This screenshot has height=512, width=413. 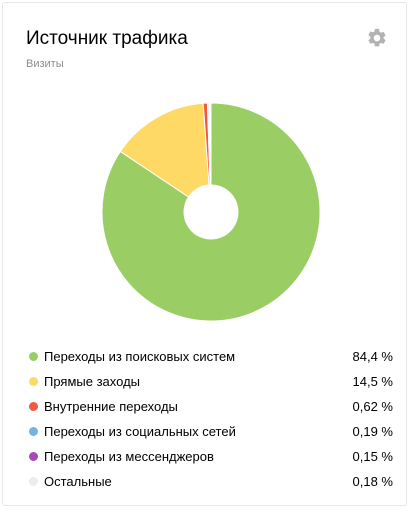 I want to click on legend-item: Внутренние переходы 0,62 %, so click(x=209, y=406).